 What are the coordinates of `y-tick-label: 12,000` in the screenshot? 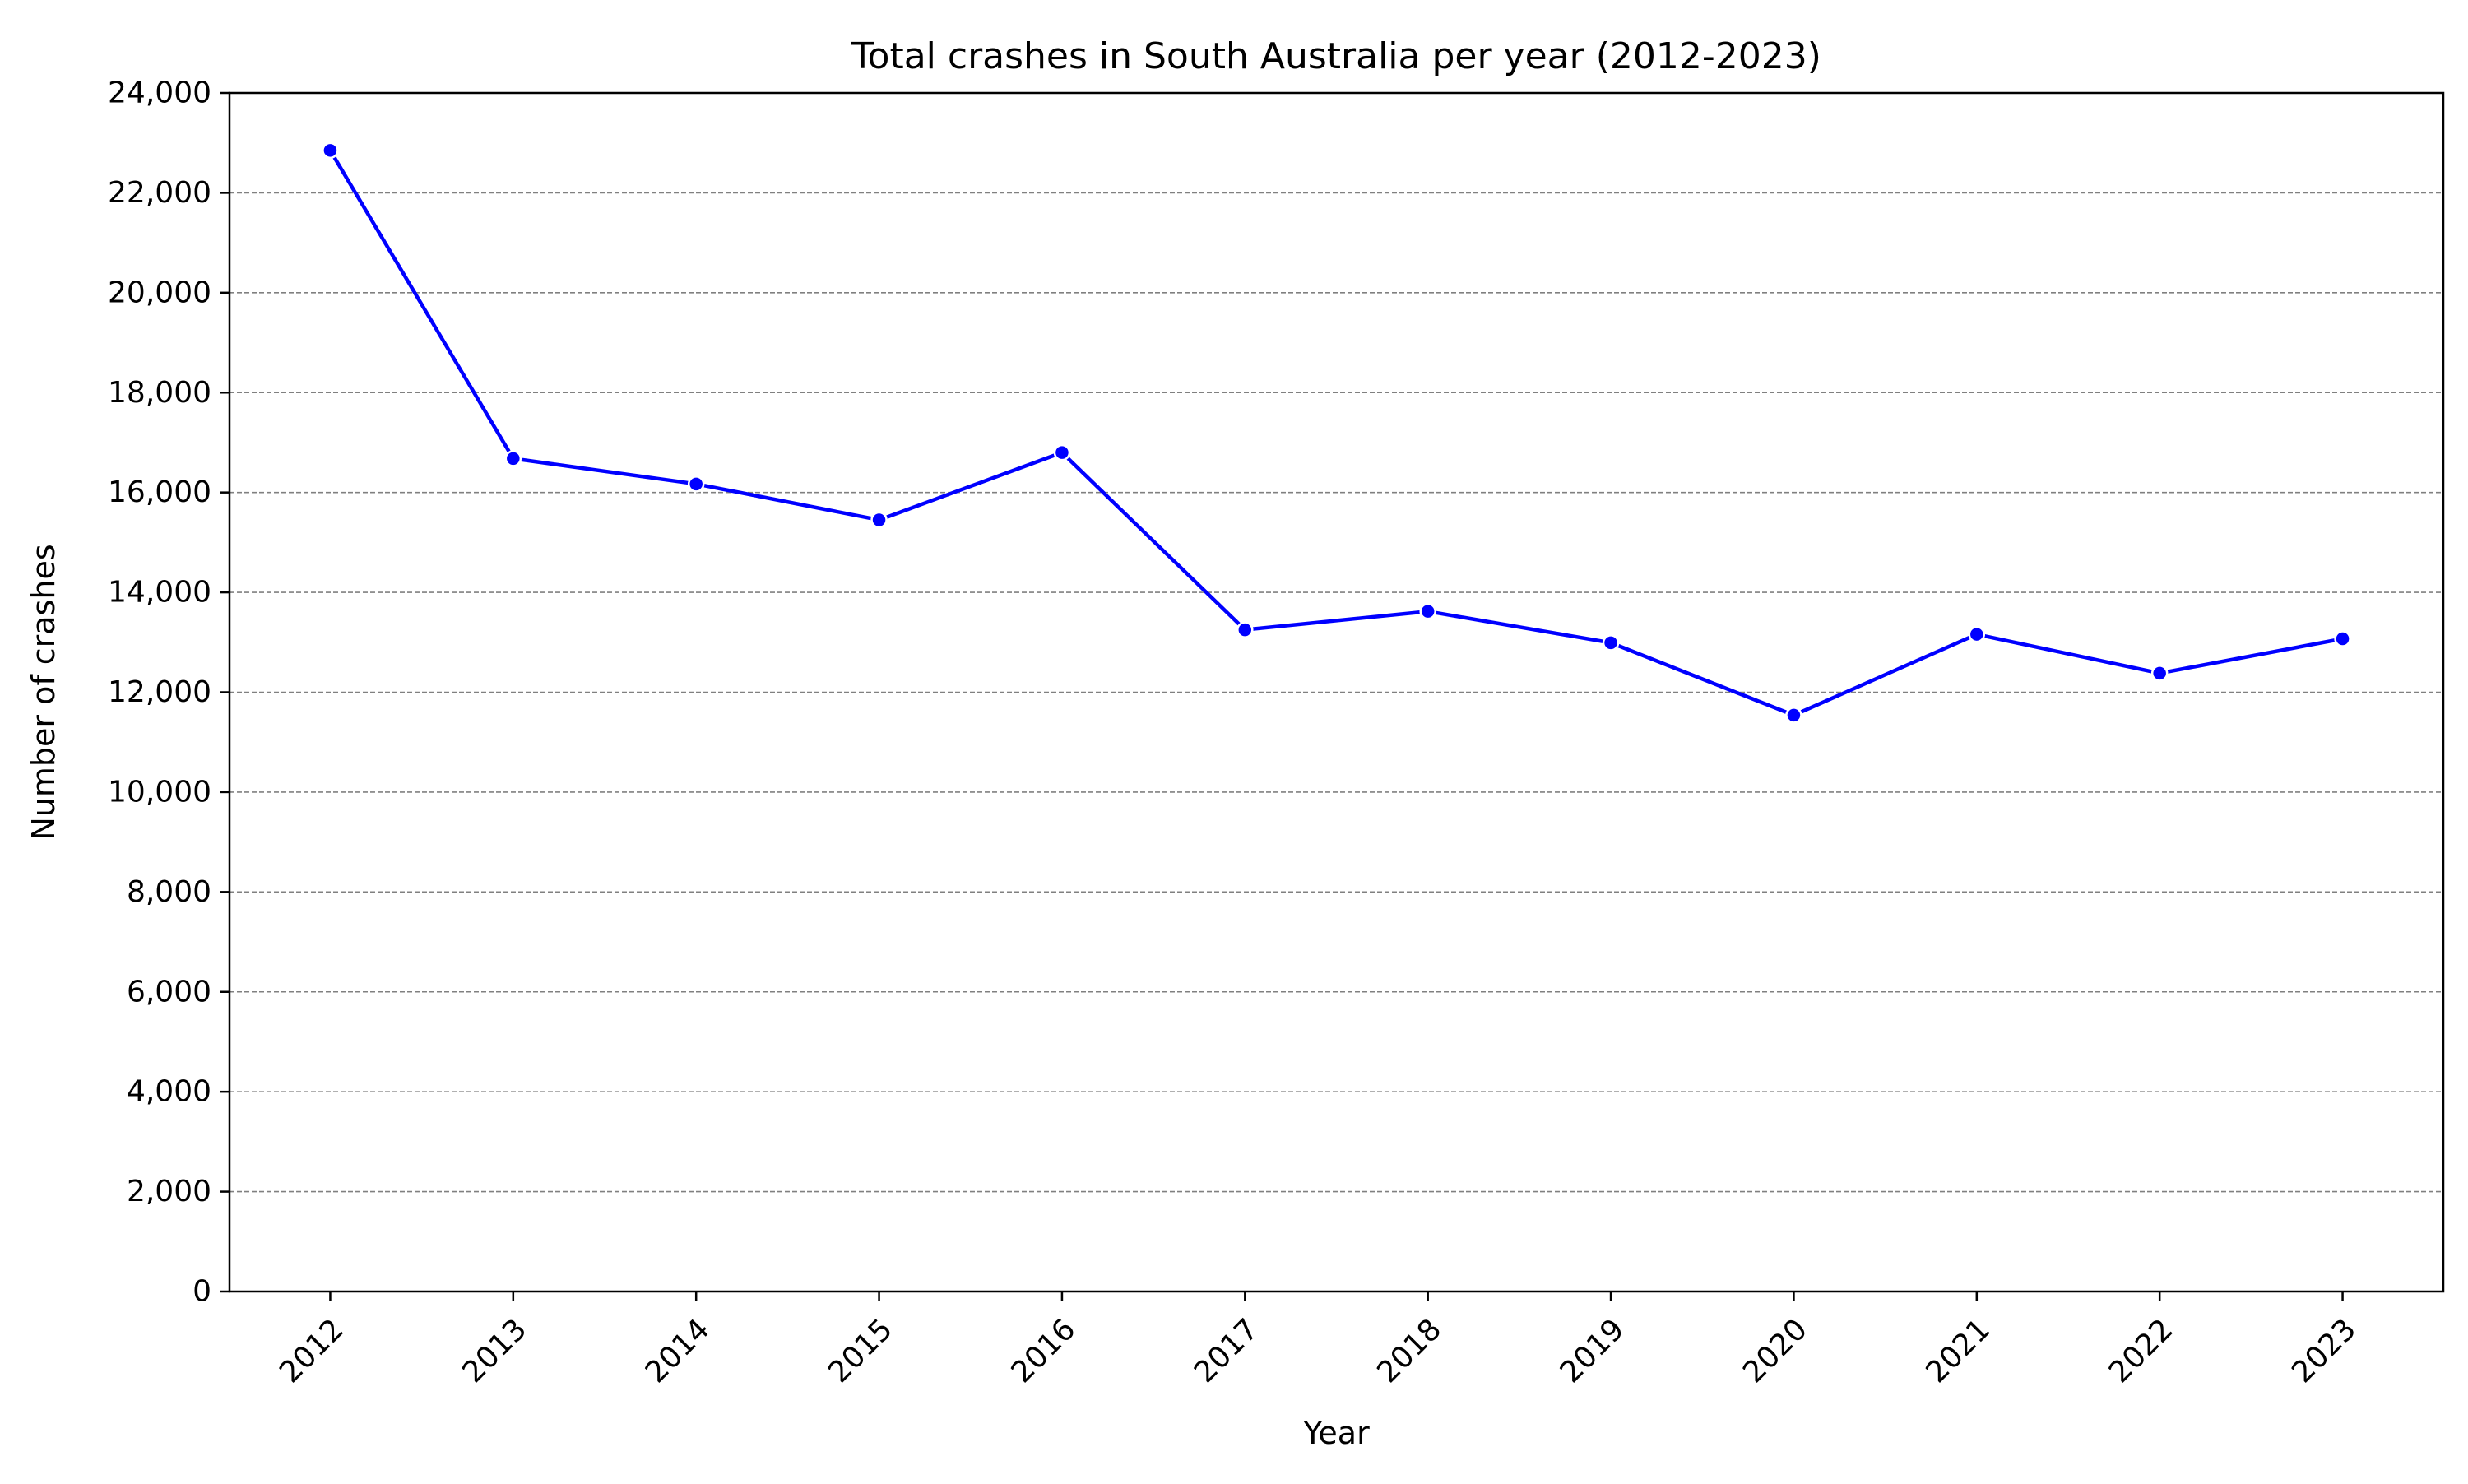 It's located at (159, 692).